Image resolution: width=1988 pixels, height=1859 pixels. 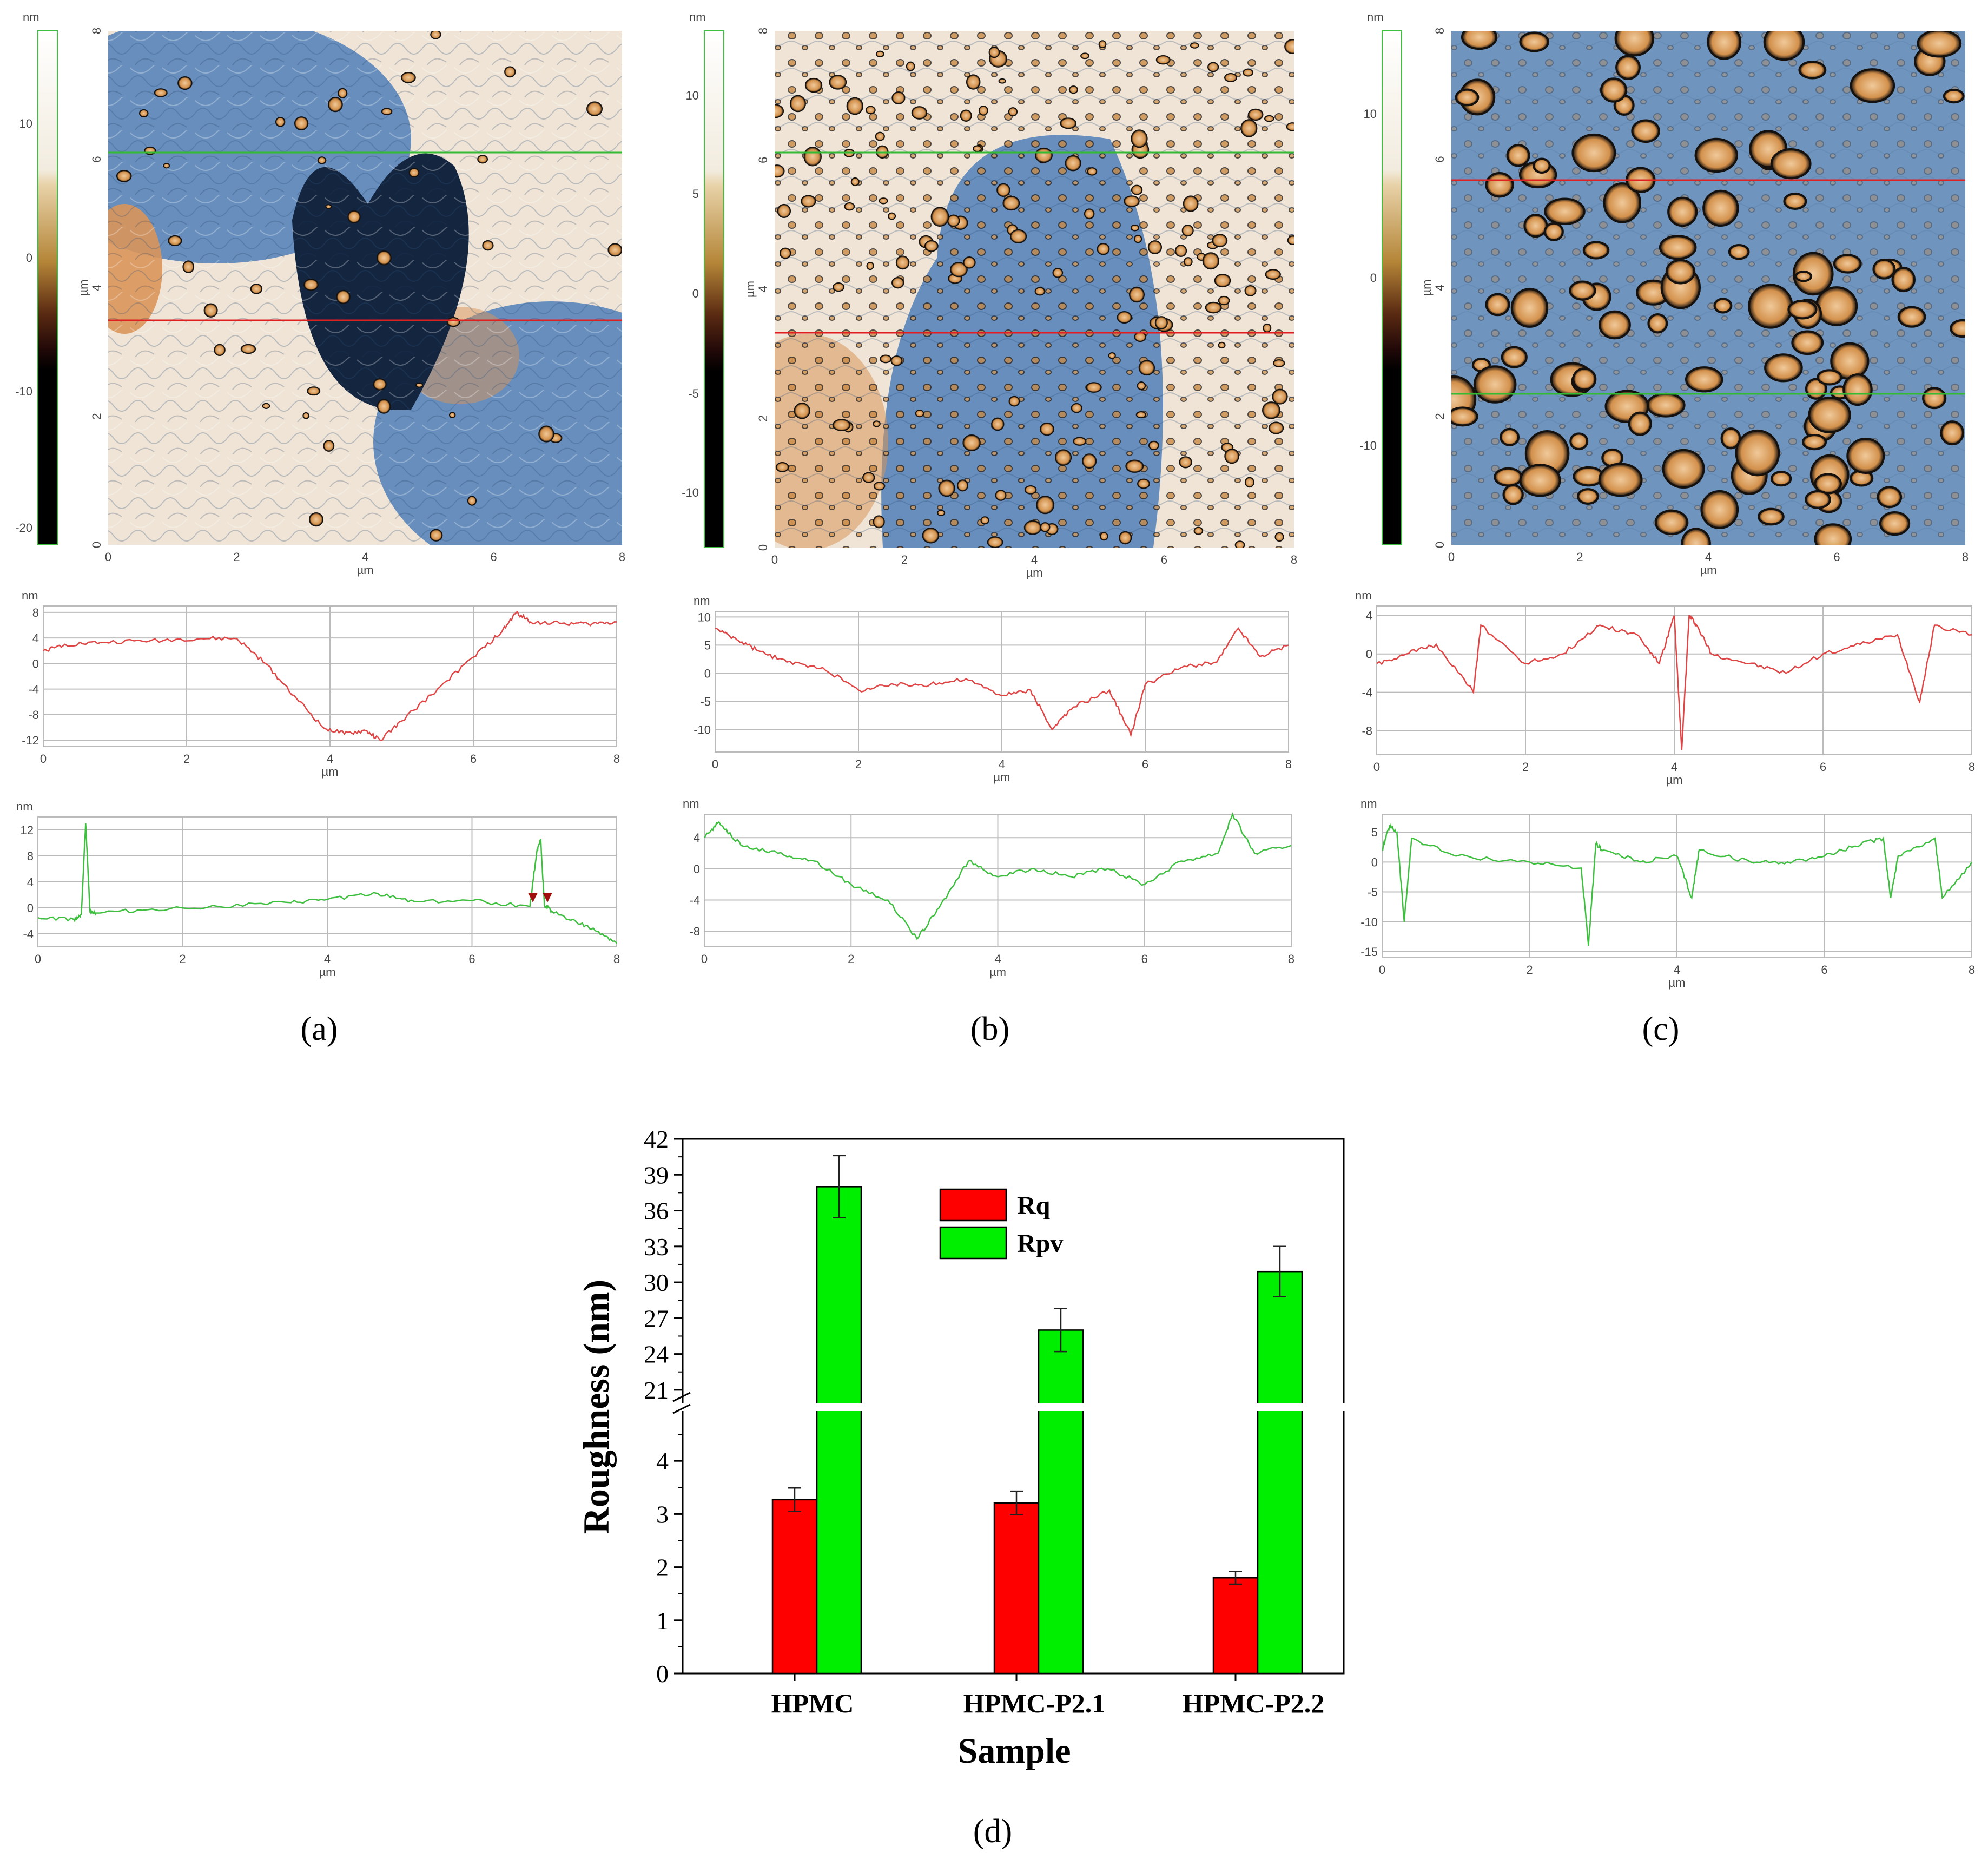 I want to click on profile-y-tick-label: 4, so click(x=30, y=882).